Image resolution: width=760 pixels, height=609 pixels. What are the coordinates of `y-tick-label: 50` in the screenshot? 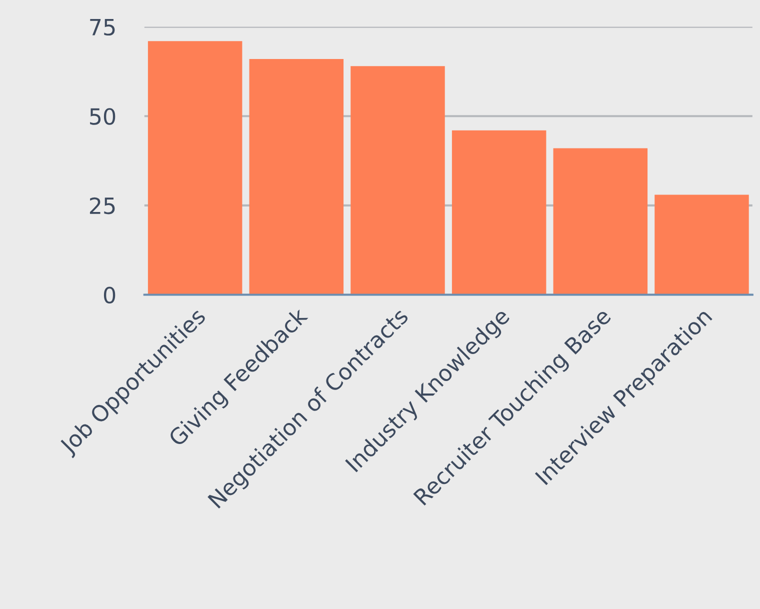 It's located at (103, 116).